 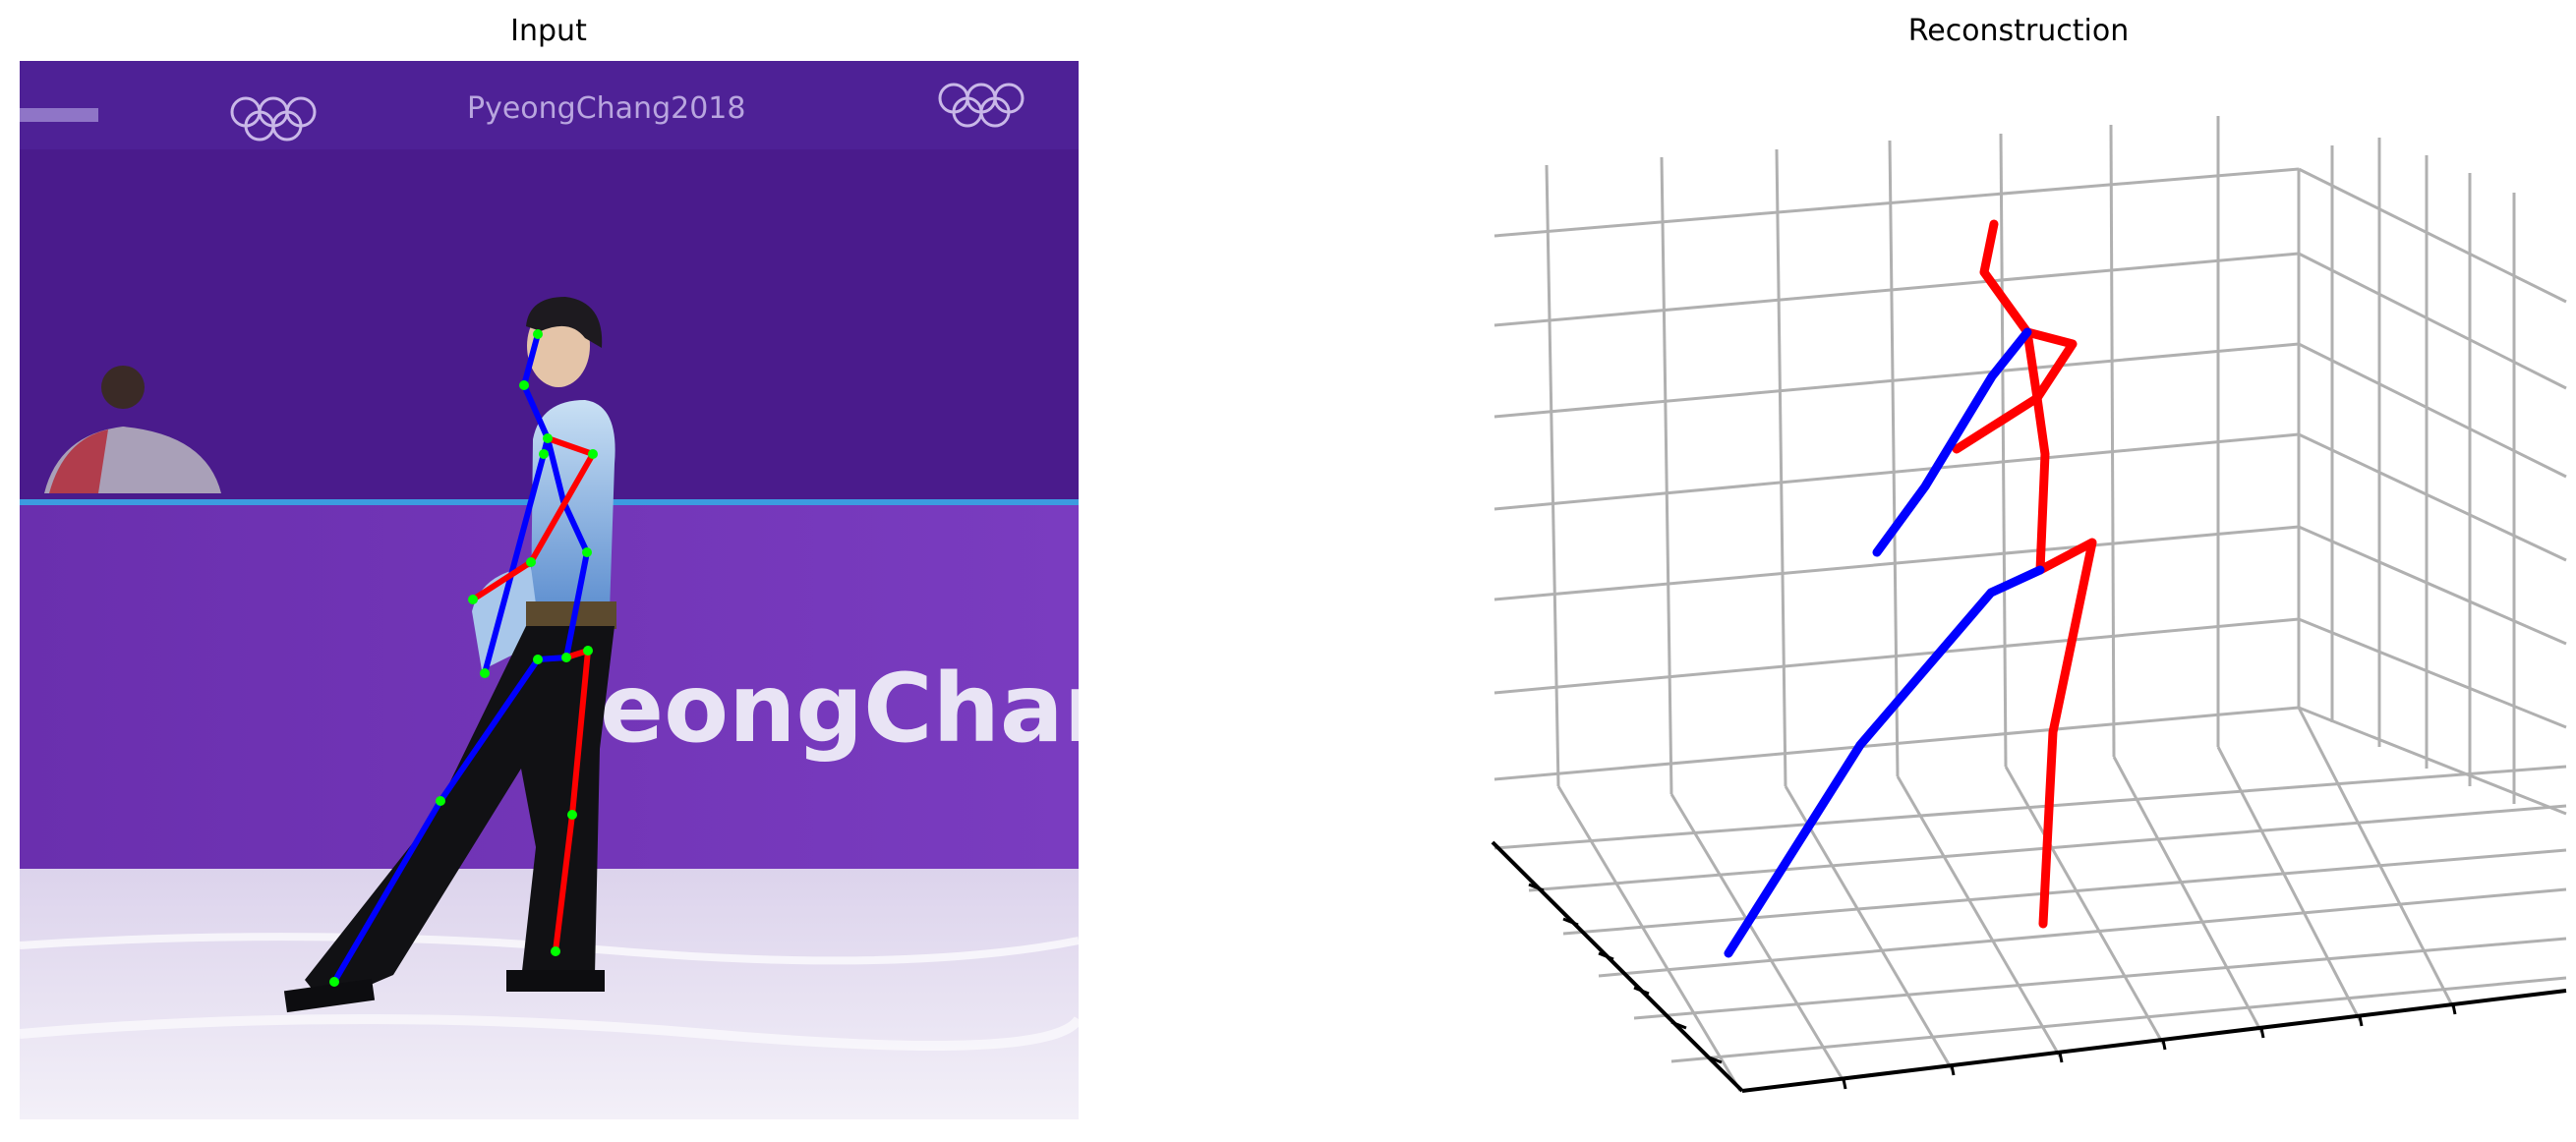 I want to click on skeleton-2d-right-arm, so click(x=534, y=518).